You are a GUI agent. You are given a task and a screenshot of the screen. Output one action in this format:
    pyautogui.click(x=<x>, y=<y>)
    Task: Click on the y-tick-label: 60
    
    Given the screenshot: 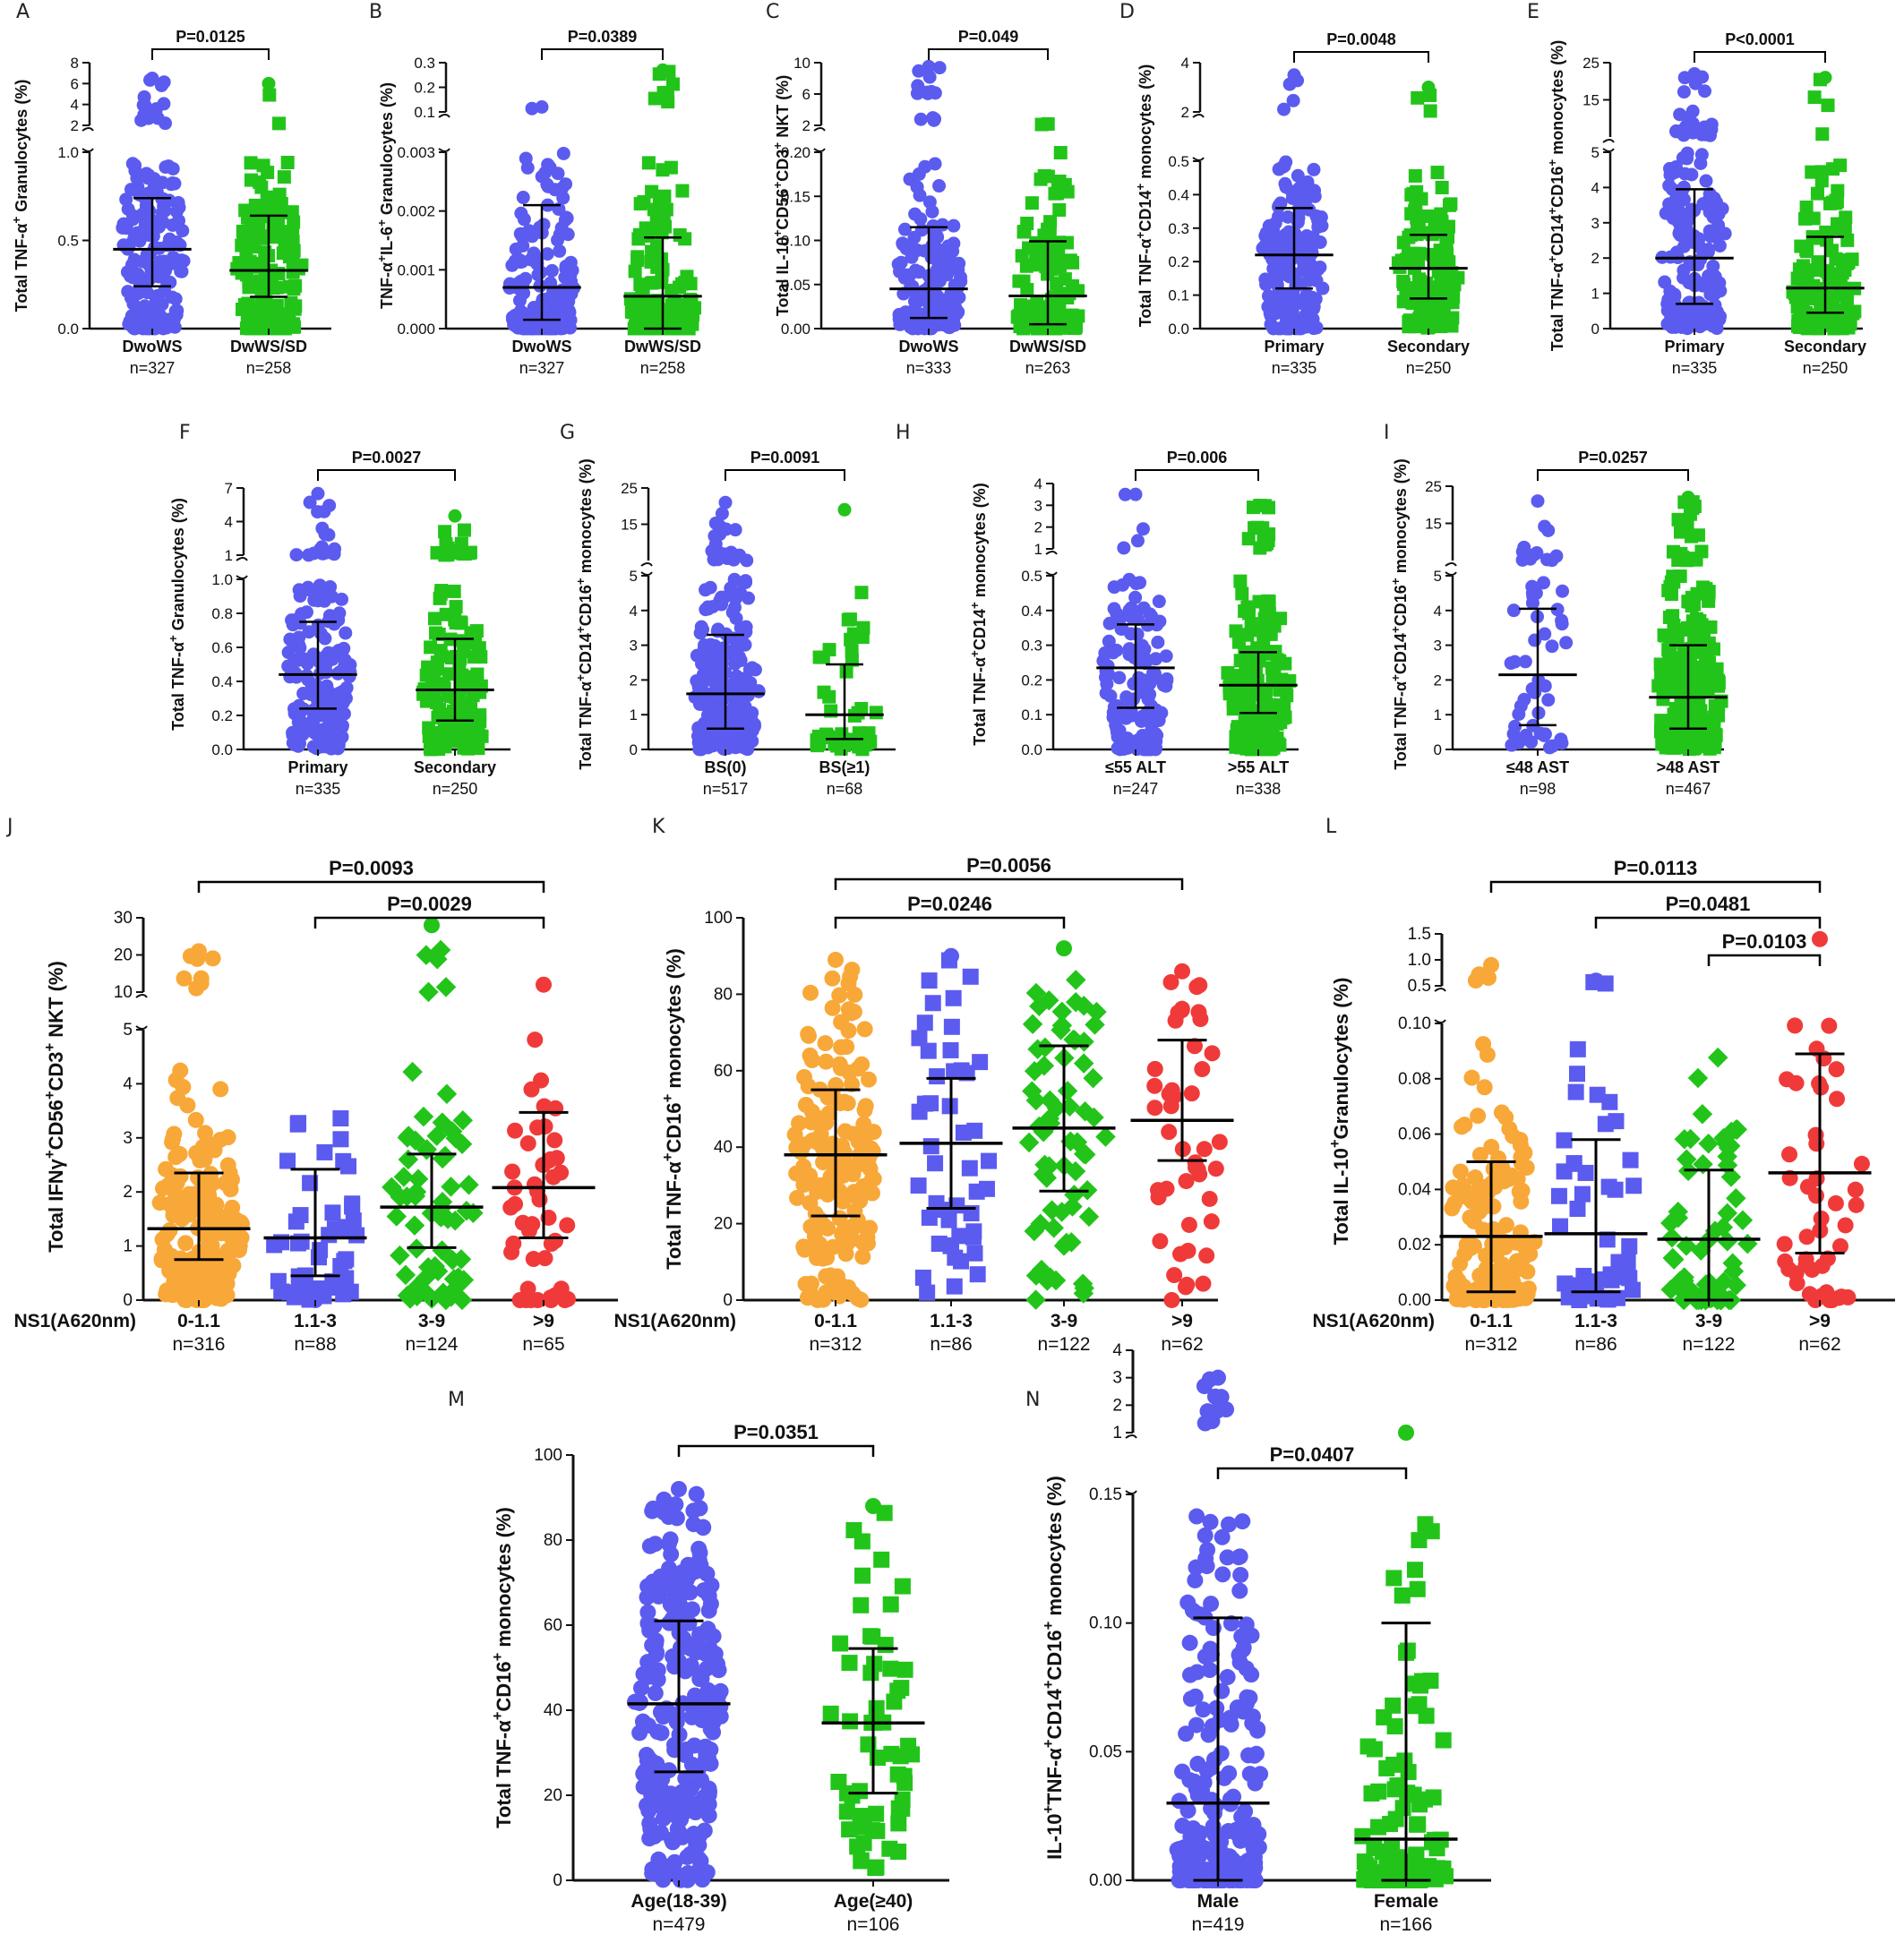 What is the action you would take?
    pyautogui.click(x=723, y=1071)
    